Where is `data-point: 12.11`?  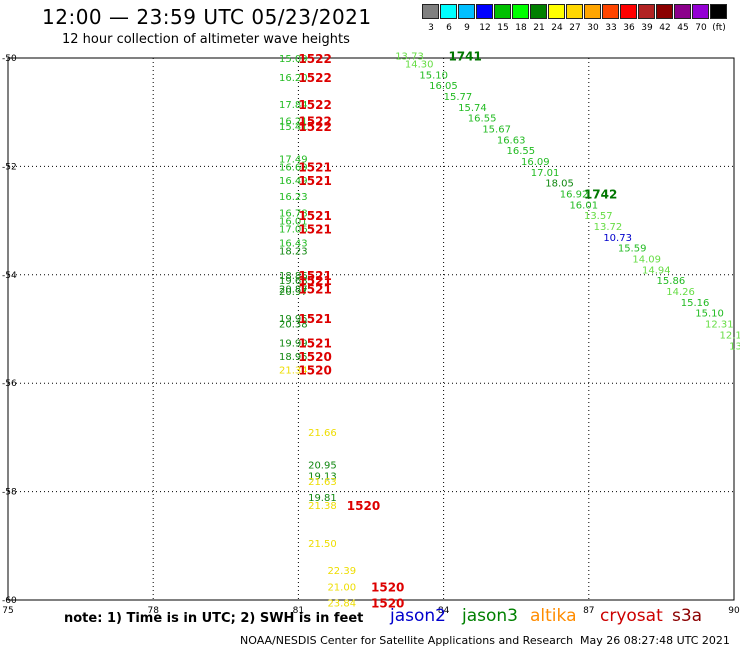
data-point: 12.11 is located at coordinates (729, 335).